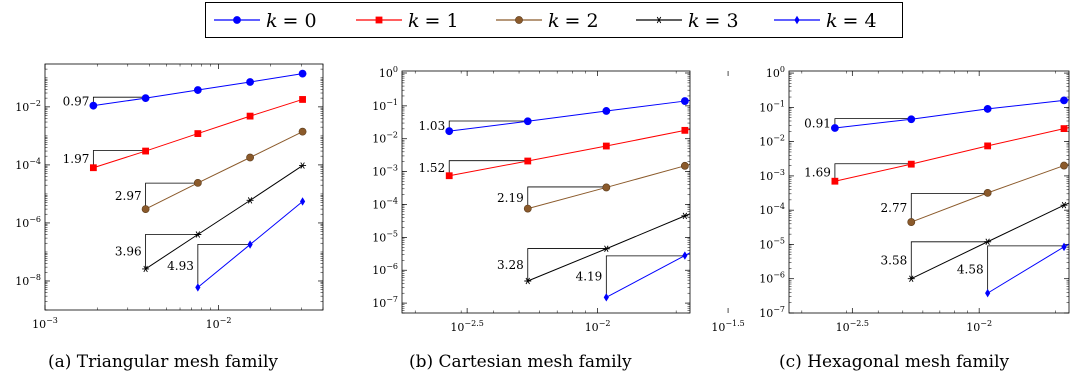 The height and width of the screenshot is (383, 1075). Describe the element at coordinates (520, 362) in the screenshot. I see `caption-b: (b) Cartesian mesh family` at that location.